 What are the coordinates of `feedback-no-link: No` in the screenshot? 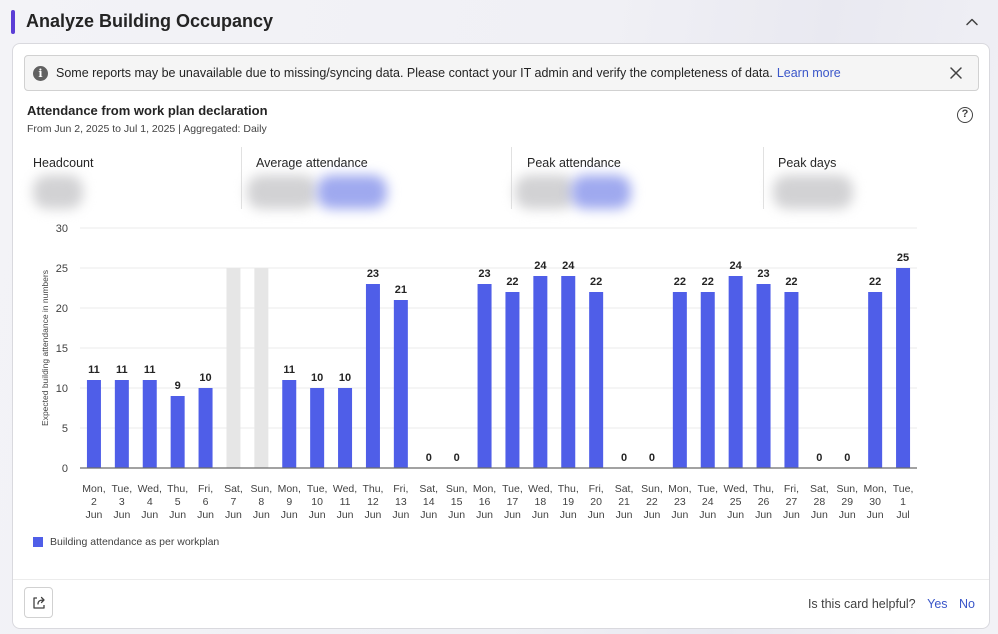 It's located at (967, 604).